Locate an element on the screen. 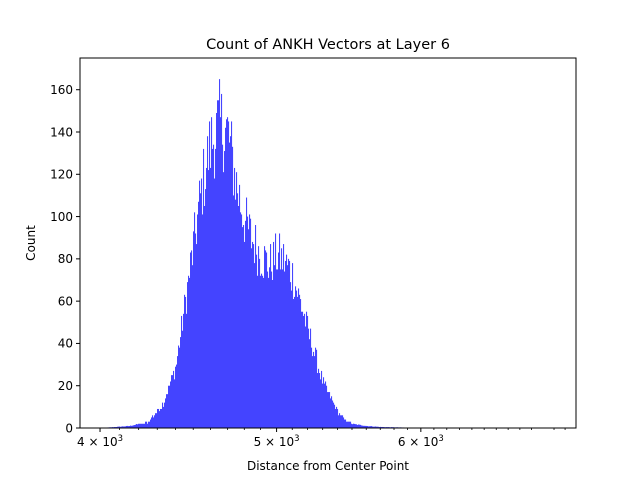 Image resolution: width=640 pixels, height=480 pixels. x-axis-ticks: 4 × 103 5 × 103 6 × 103 is located at coordinates (321, 438).